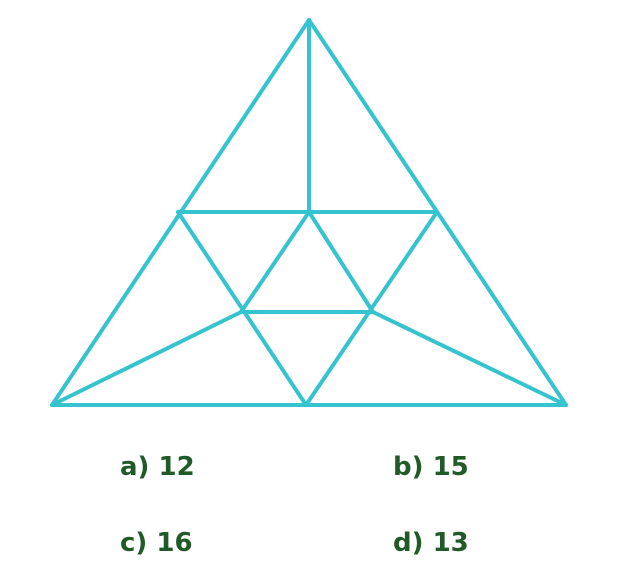 This screenshot has height=572, width=618. What do you see at coordinates (431, 543) in the screenshot?
I see `option-d: d) 13` at bounding box center [431, 543].